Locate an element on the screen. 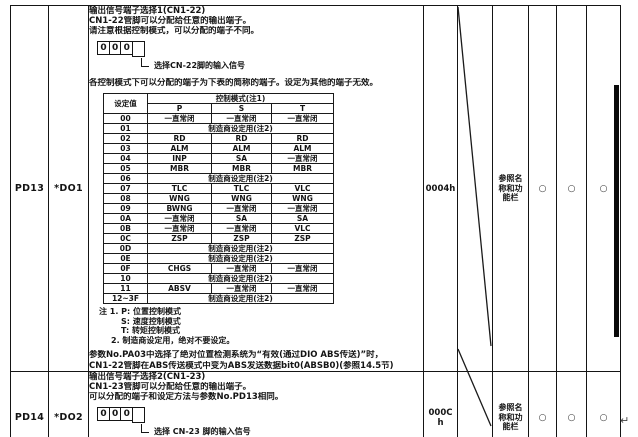 The height and width of the screenshot is (437, 638). setting-code: 09 is located at coordinates (125, 208).